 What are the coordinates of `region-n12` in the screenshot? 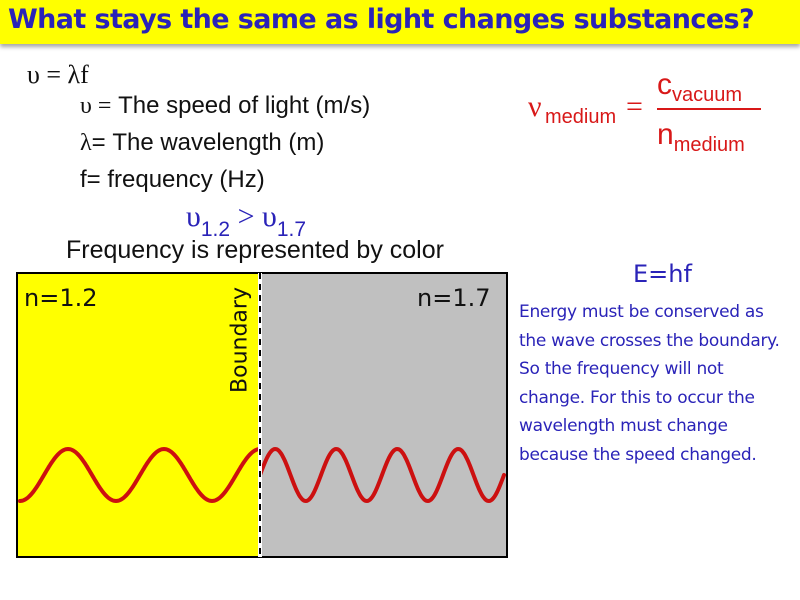 It's located at (138, 415).